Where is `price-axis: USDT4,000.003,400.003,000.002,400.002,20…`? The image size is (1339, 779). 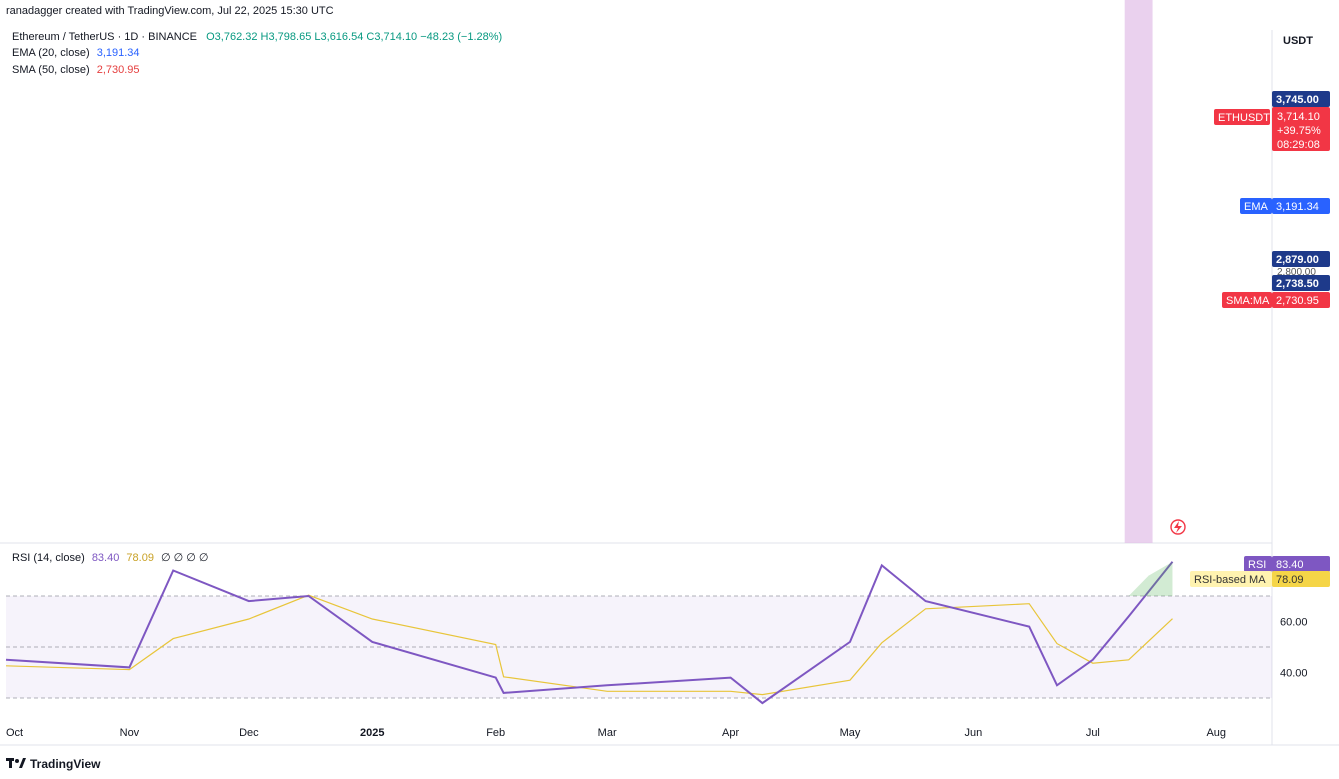 price-axis: USDT4,000.003,400.003,000.002,400.002,20… is located at coordinates (1250, 357).